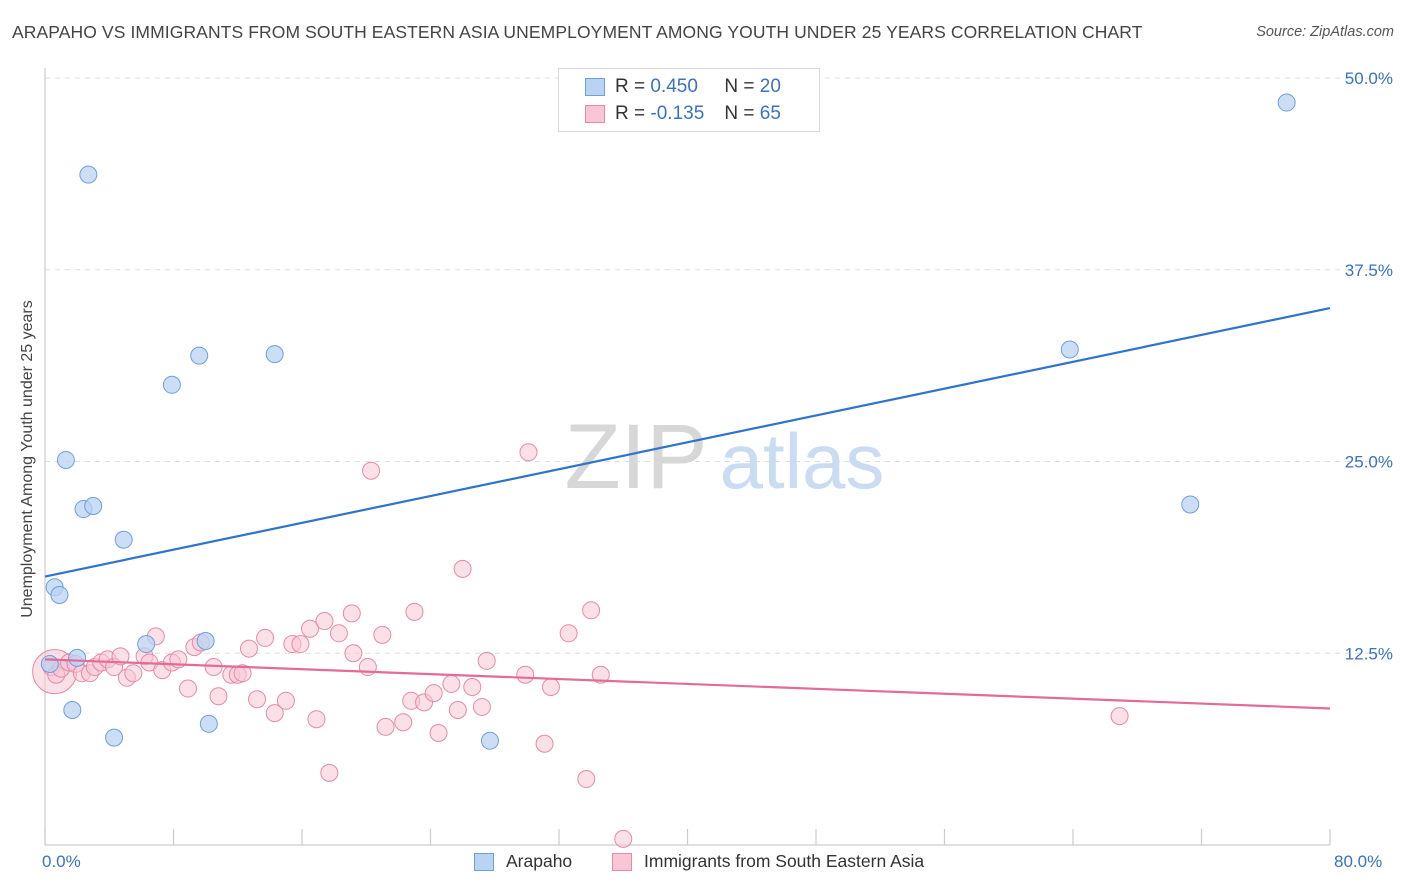  Describe the element at coordinates (1358, 861) in the screenshot. I see `x-tick-label-max: 80.0%` at that location.